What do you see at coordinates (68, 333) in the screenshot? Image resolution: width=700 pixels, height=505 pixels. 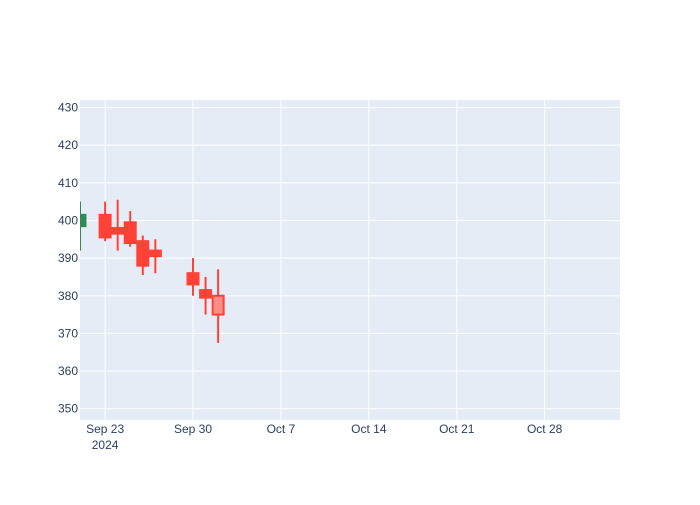 I see `y-tick-label: 370` at bounding box center [68, 333].